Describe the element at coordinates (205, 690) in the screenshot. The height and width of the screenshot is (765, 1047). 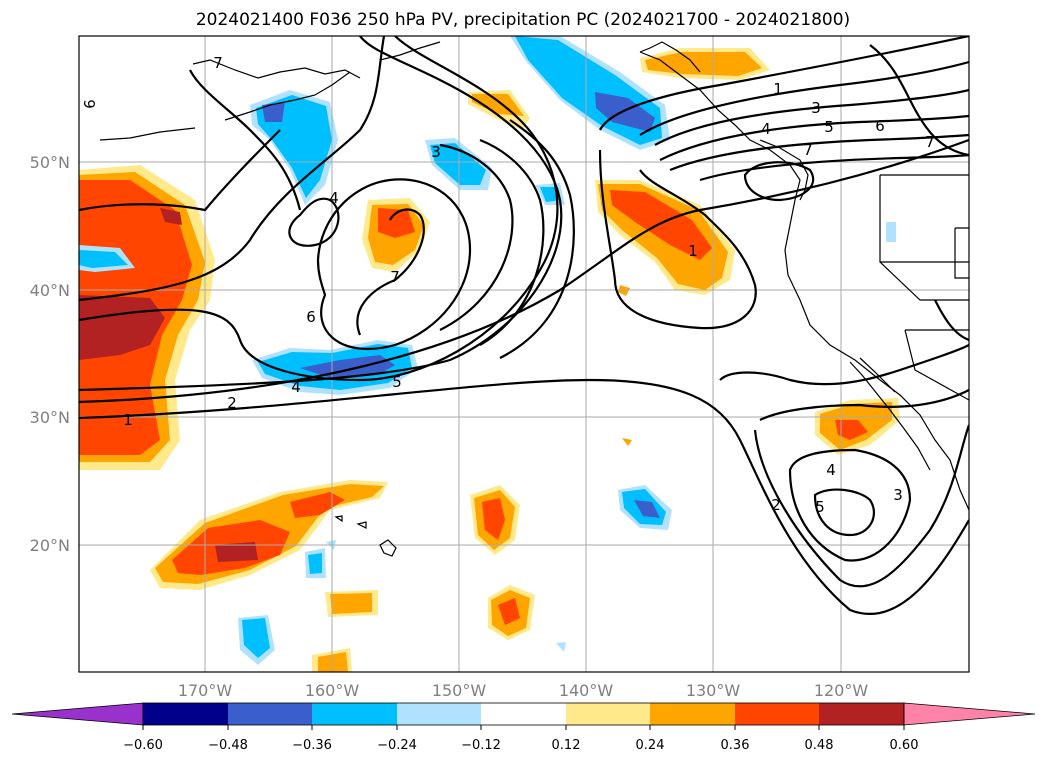
I see `lon-label: 170°W` at that location.